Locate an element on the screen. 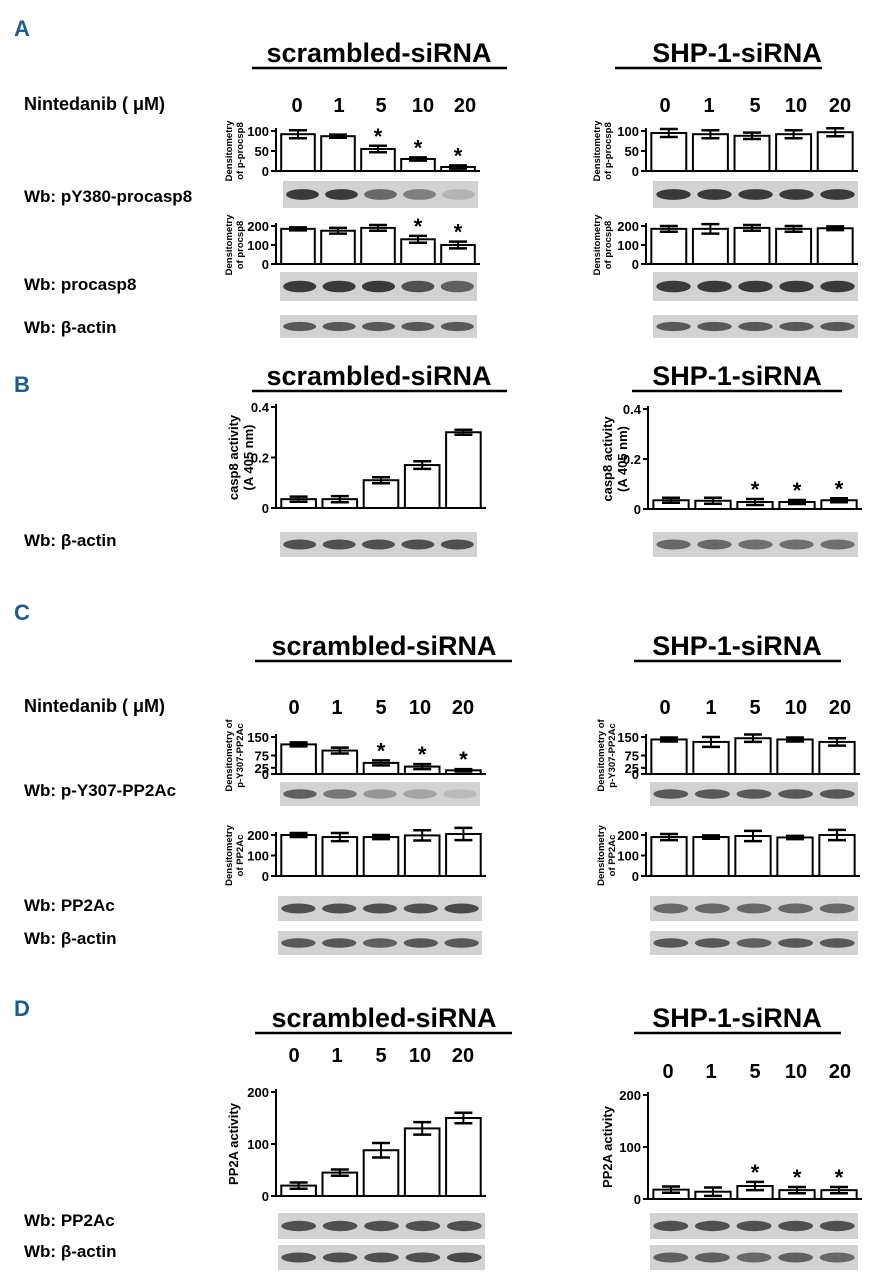 This screenshot has width=876, height=1280. chart-C2-right: 200 100 0 Densitometry of PP2Ac is located at coordinates (728, 855).